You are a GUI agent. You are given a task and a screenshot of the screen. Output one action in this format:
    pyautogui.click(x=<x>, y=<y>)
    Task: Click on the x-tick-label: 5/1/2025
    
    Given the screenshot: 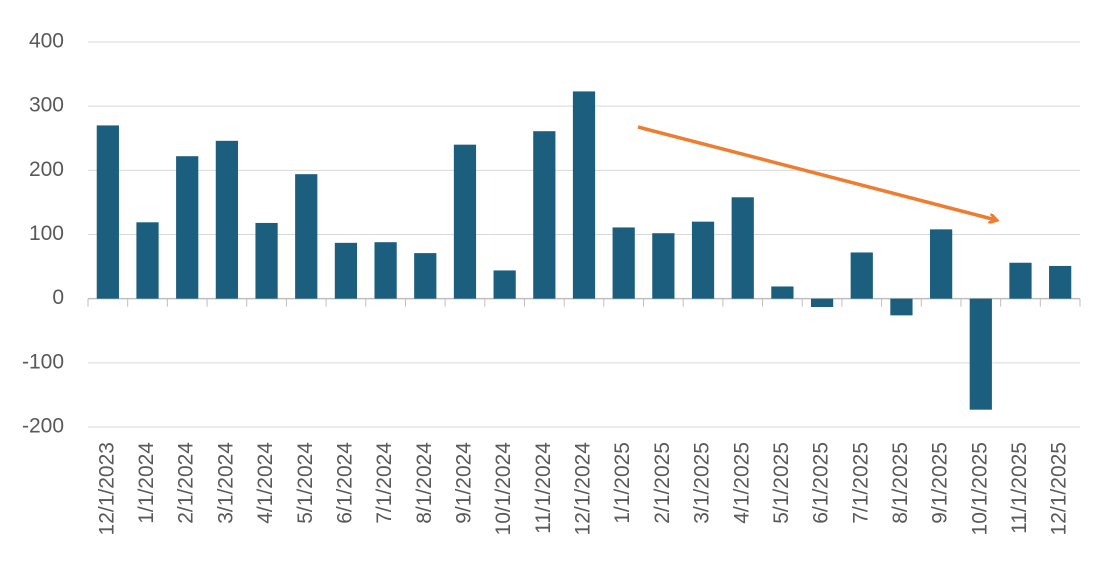 What is the action you would take?
    pyautogui.click(x=781, y=483)
    